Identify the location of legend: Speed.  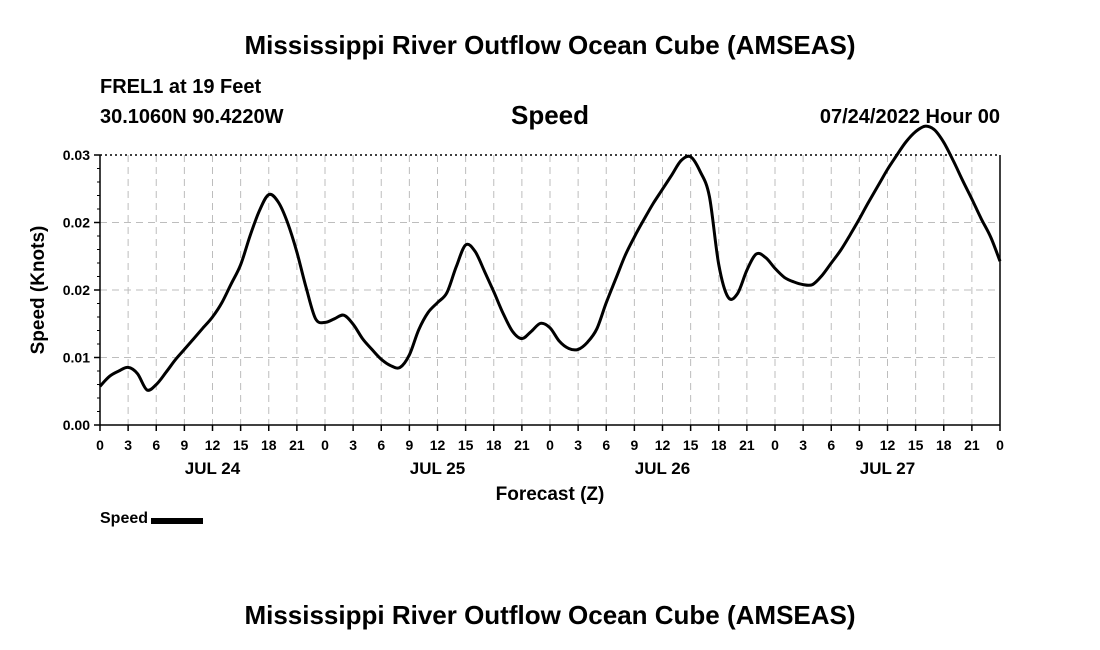
(152, 519).